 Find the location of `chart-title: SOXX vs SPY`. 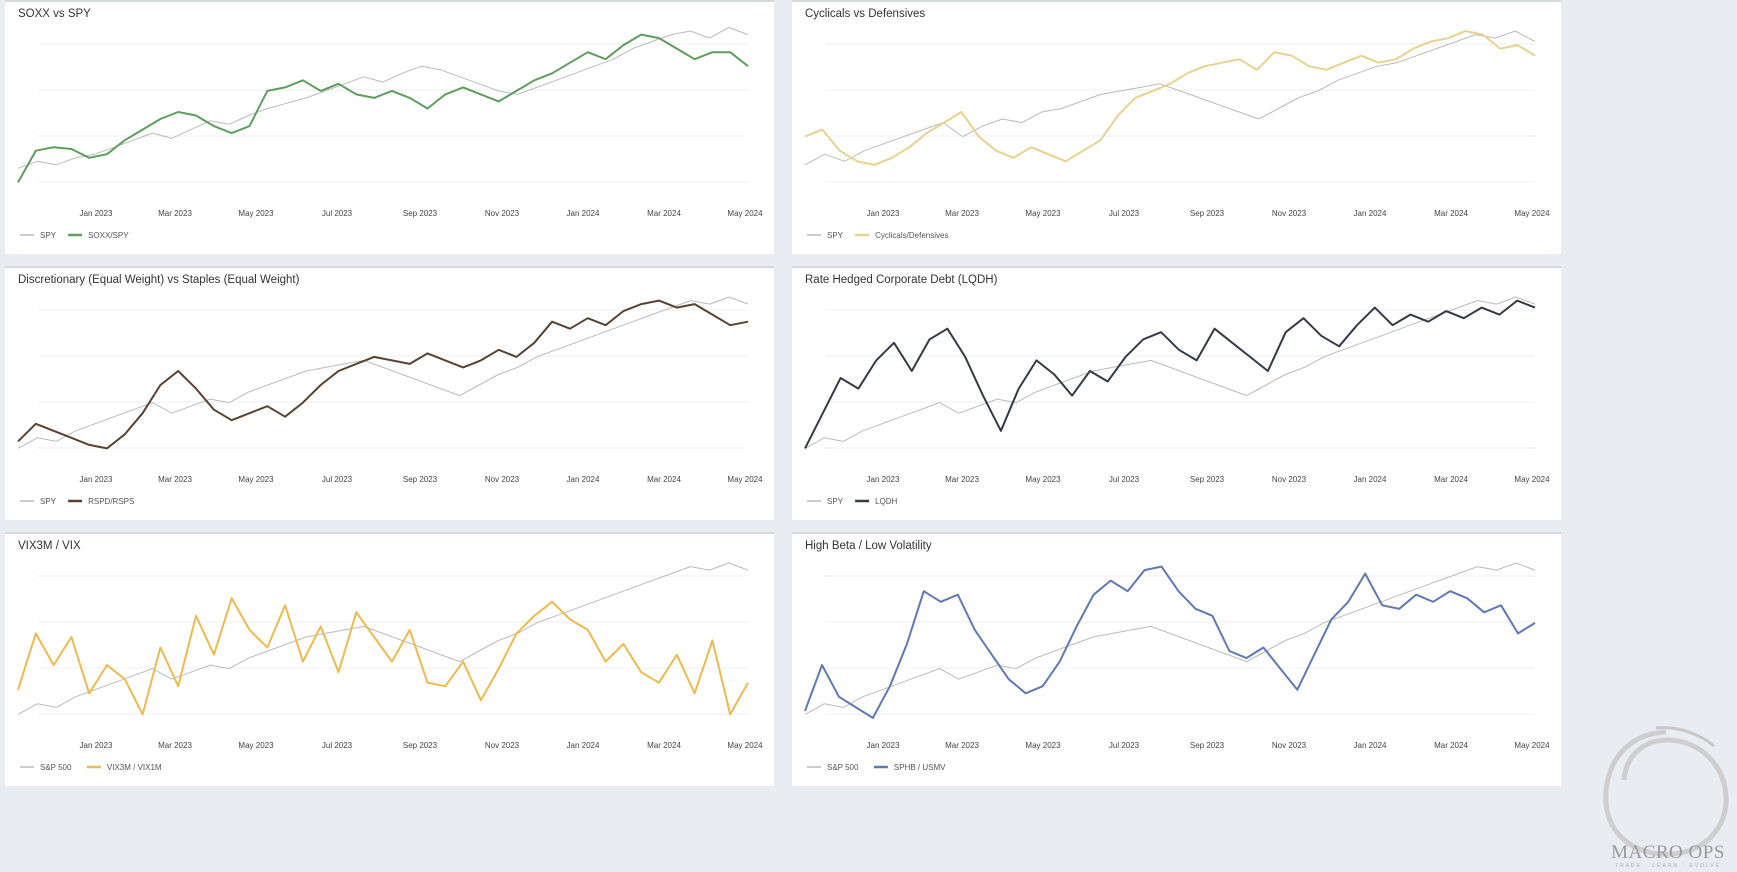

chart-title: SOXX vs SPY is located at coordinates (54, 14).